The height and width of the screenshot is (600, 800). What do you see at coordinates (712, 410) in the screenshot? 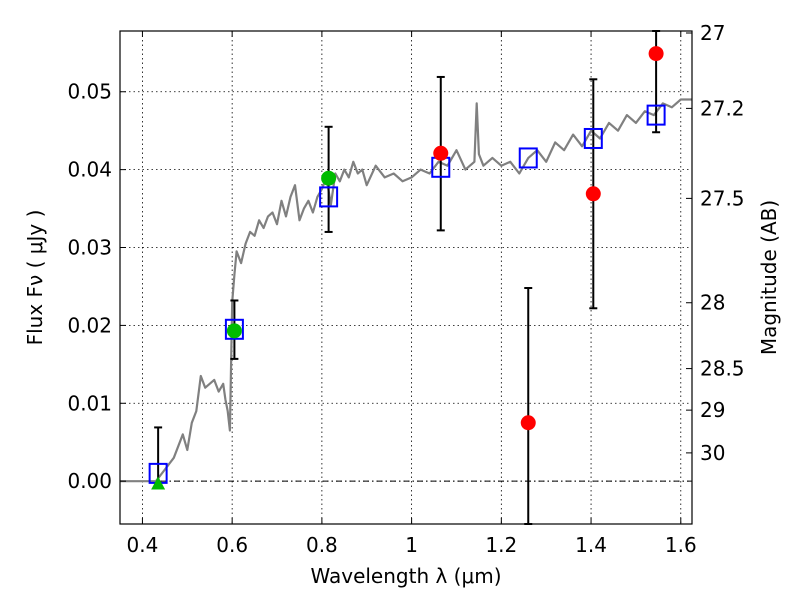
I see `right-tick-label: 29` at bounding box center [712, 410].